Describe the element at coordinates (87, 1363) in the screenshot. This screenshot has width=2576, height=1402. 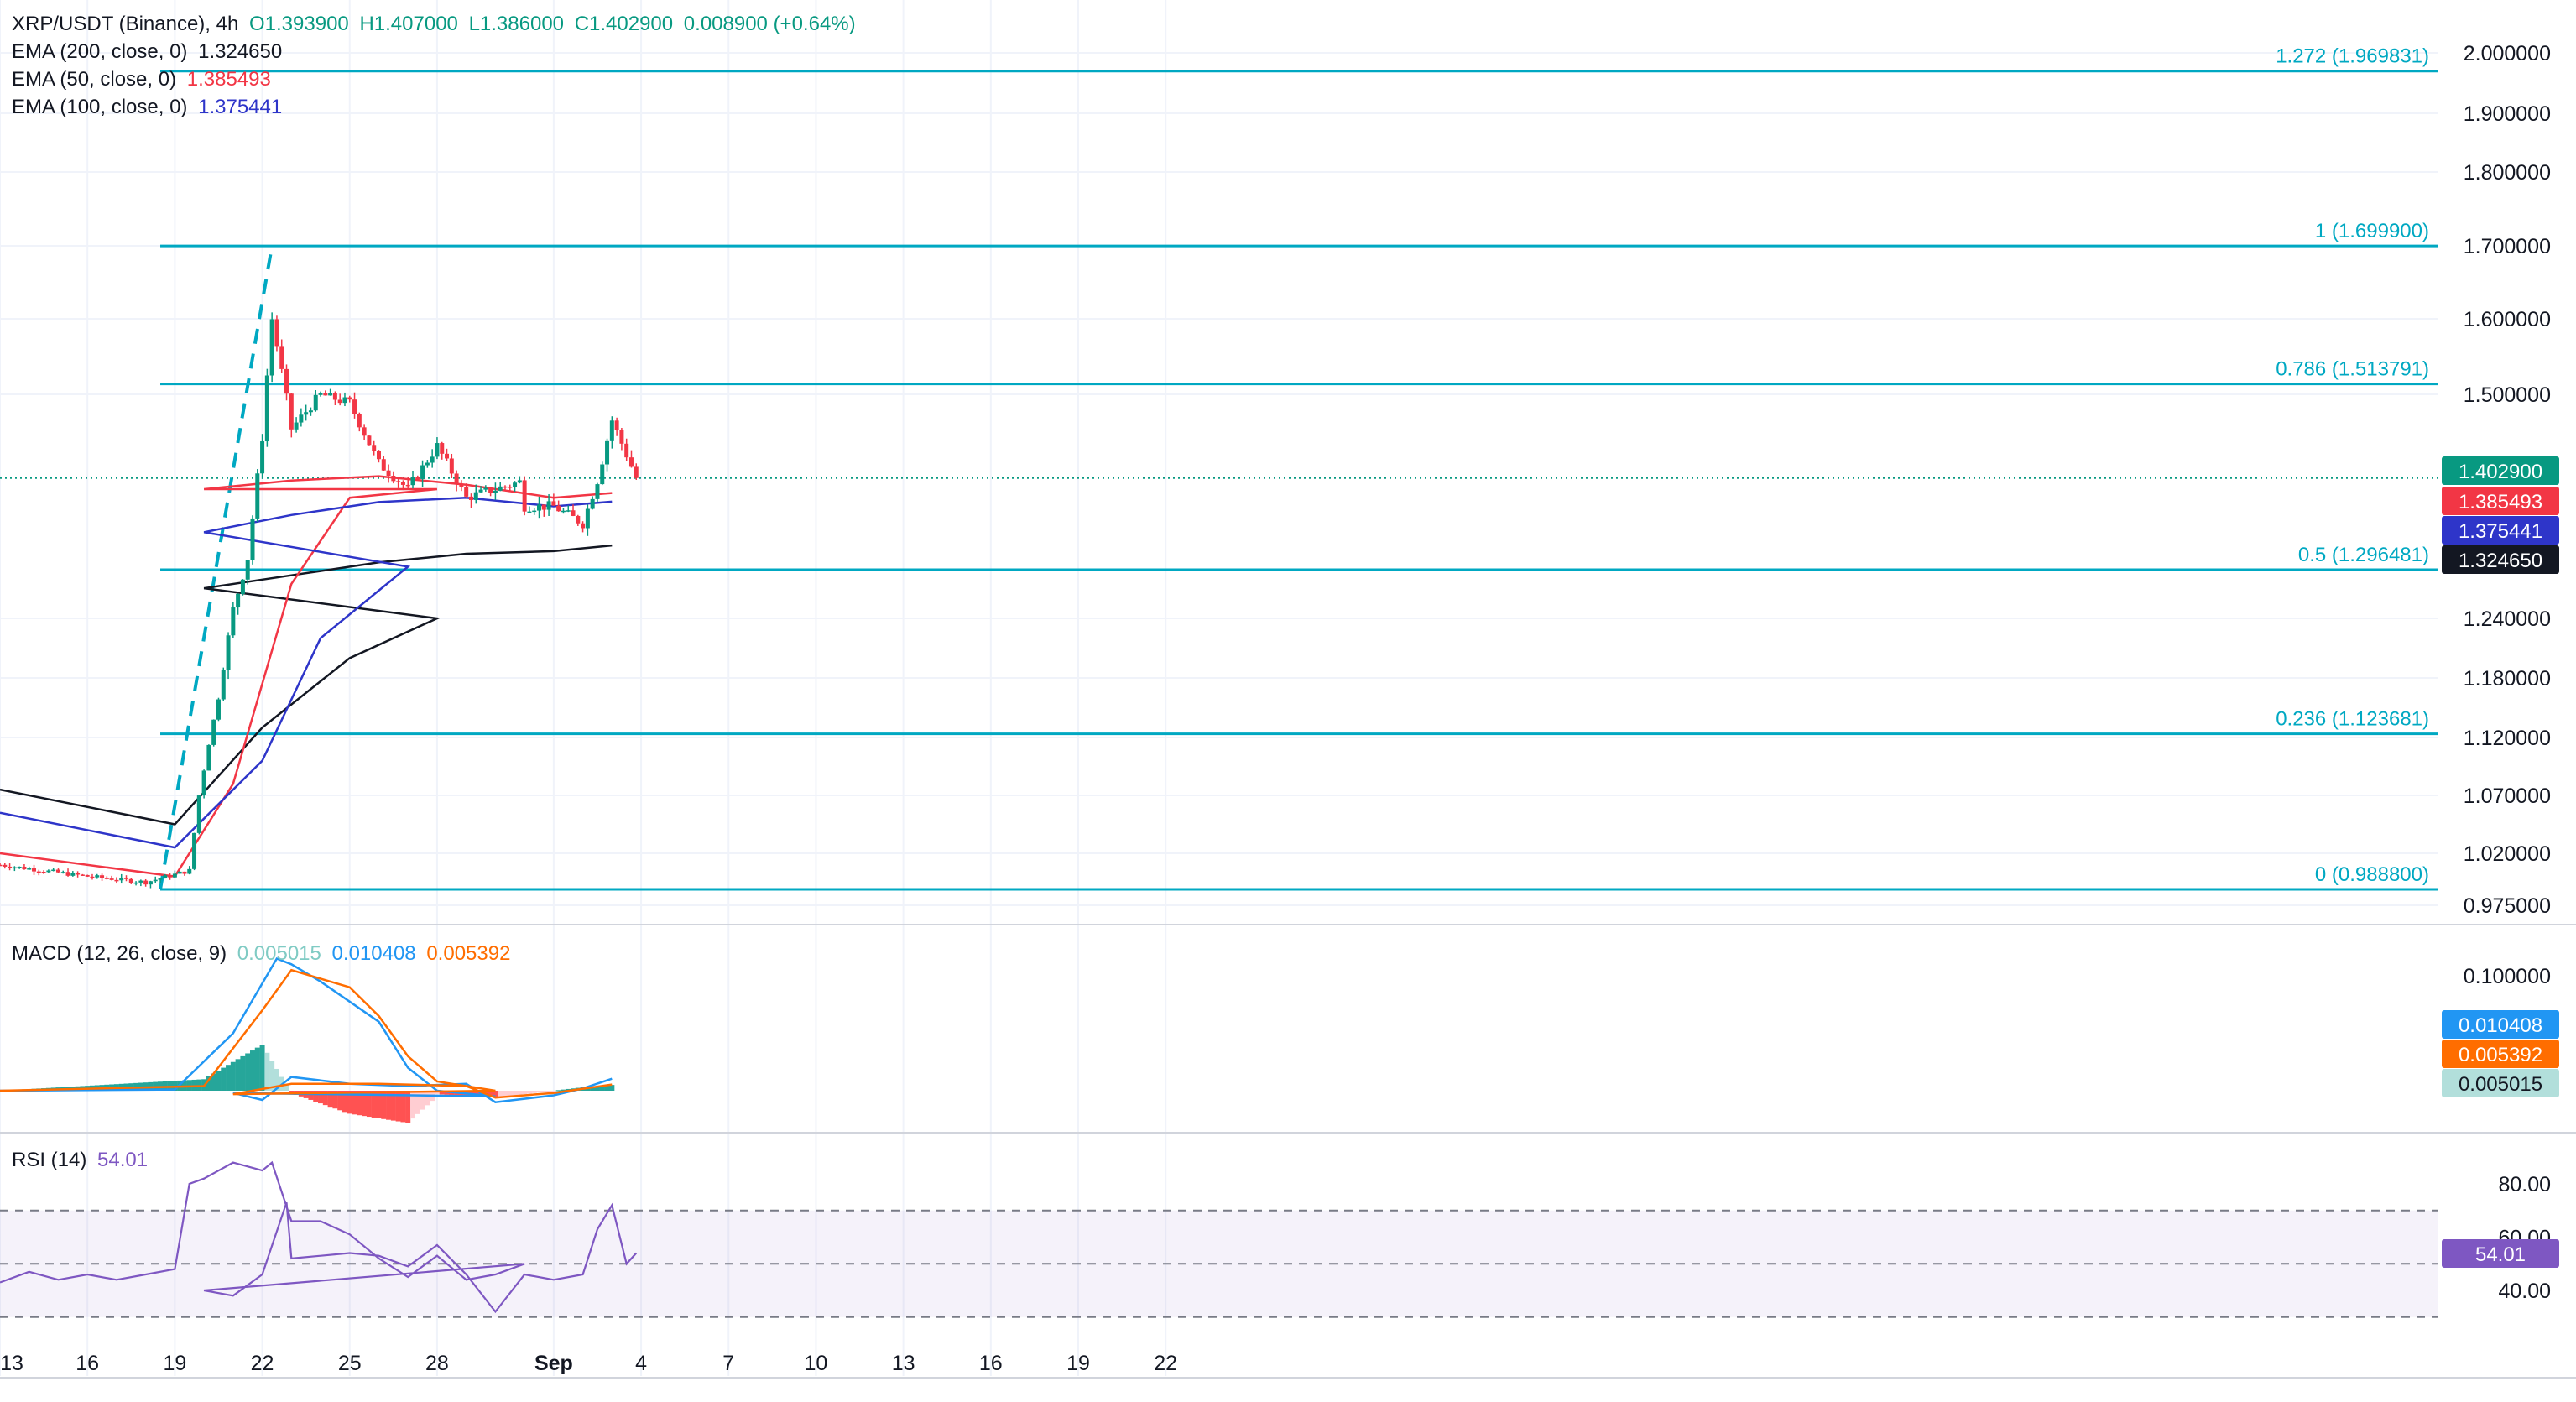
I see `time-tick-label: 16` at that location.